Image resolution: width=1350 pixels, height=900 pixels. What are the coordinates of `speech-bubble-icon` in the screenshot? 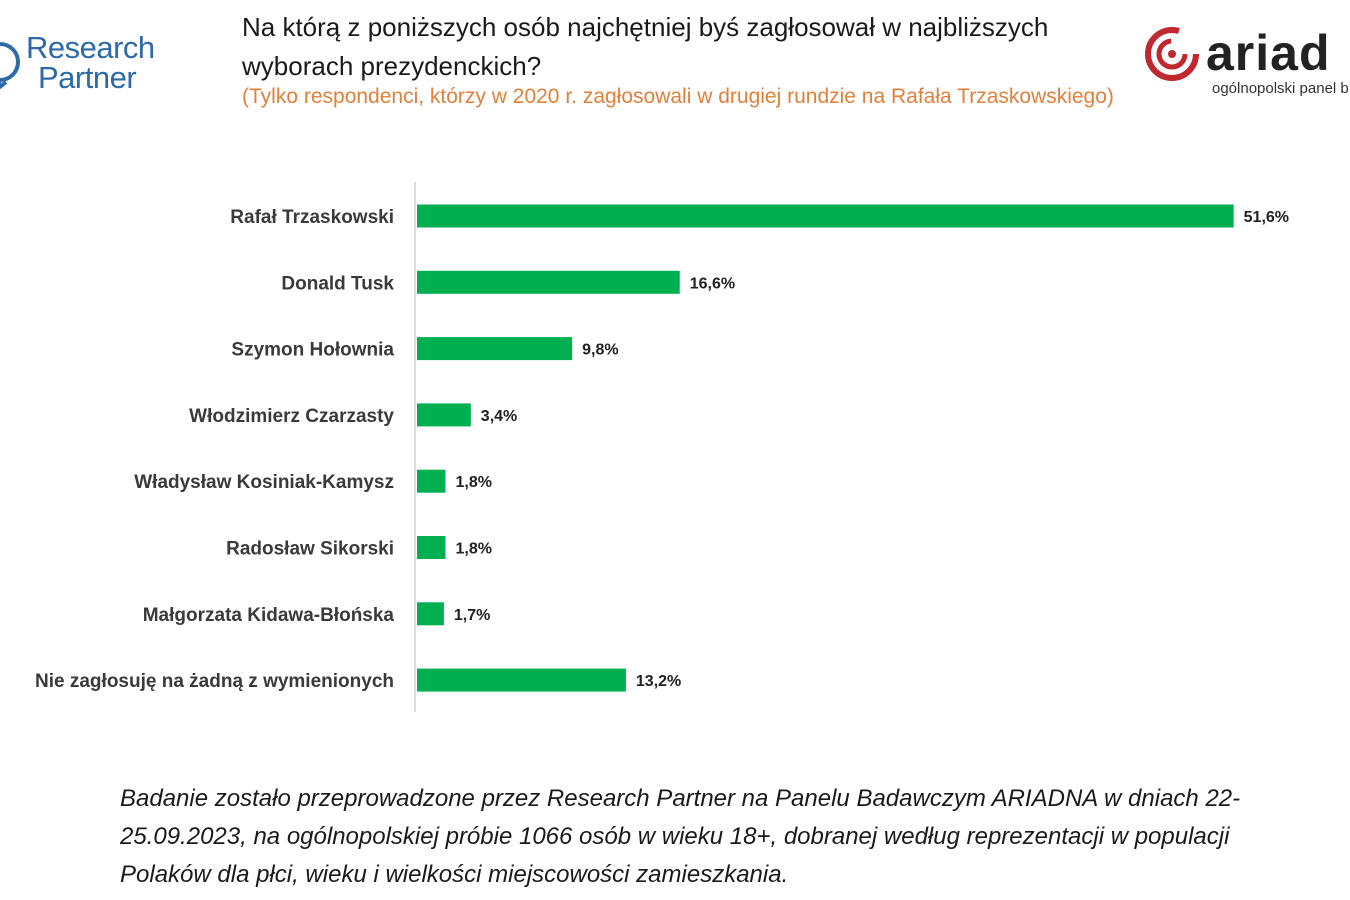 It's located at (10, 66).